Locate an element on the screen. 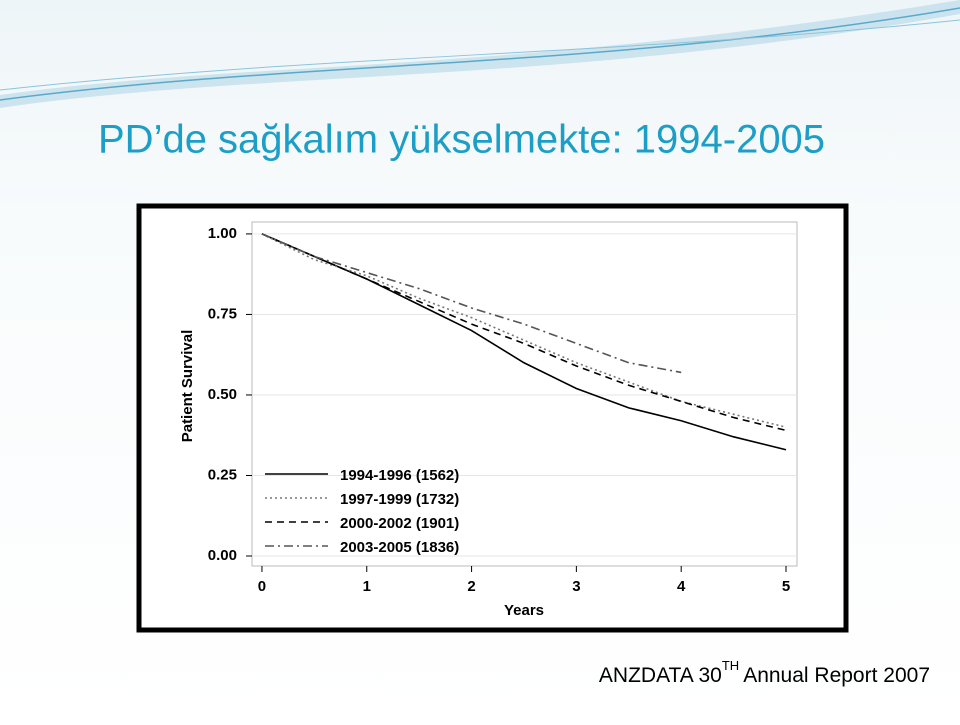 This screenshot has height=725, width=960. x-tick-label: 5 is located at coordinates (786, 586).